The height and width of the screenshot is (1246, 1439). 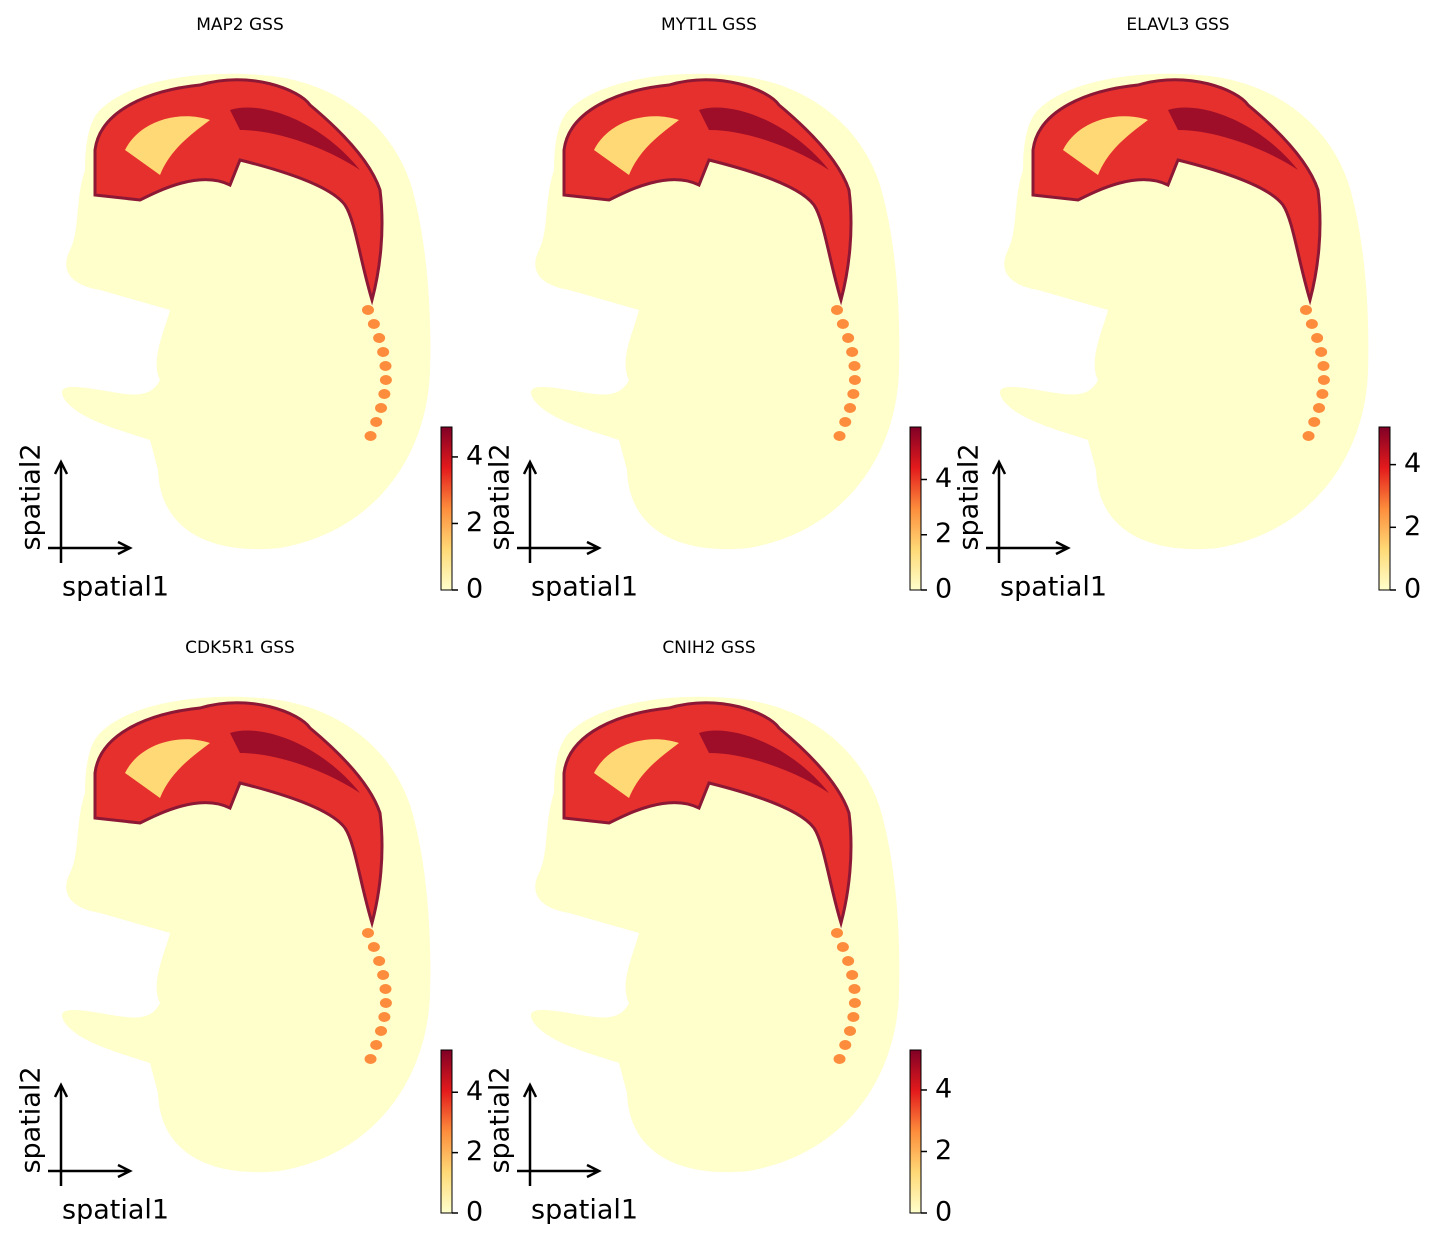 What do you see at coordinates (1177, 25) in the screenshot?
I see `panel-title: ELAVL3 GSS` at bounding box center [1177, 25].